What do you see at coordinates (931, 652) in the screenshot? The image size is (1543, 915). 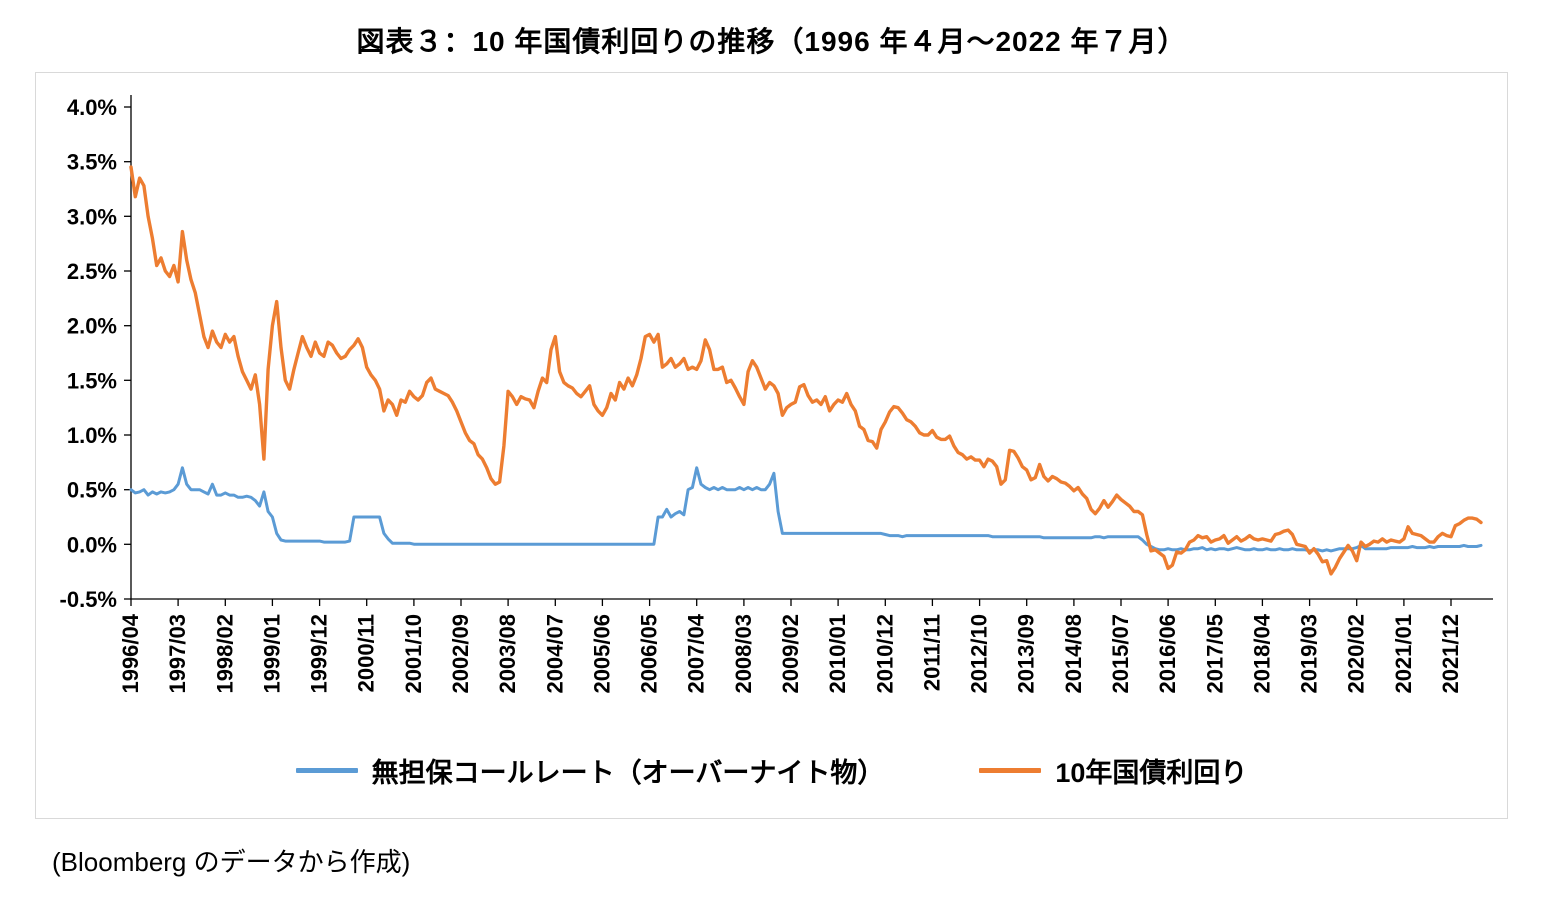 I see `x-tick-label: 2011/11` at bounding box center [931, 652].